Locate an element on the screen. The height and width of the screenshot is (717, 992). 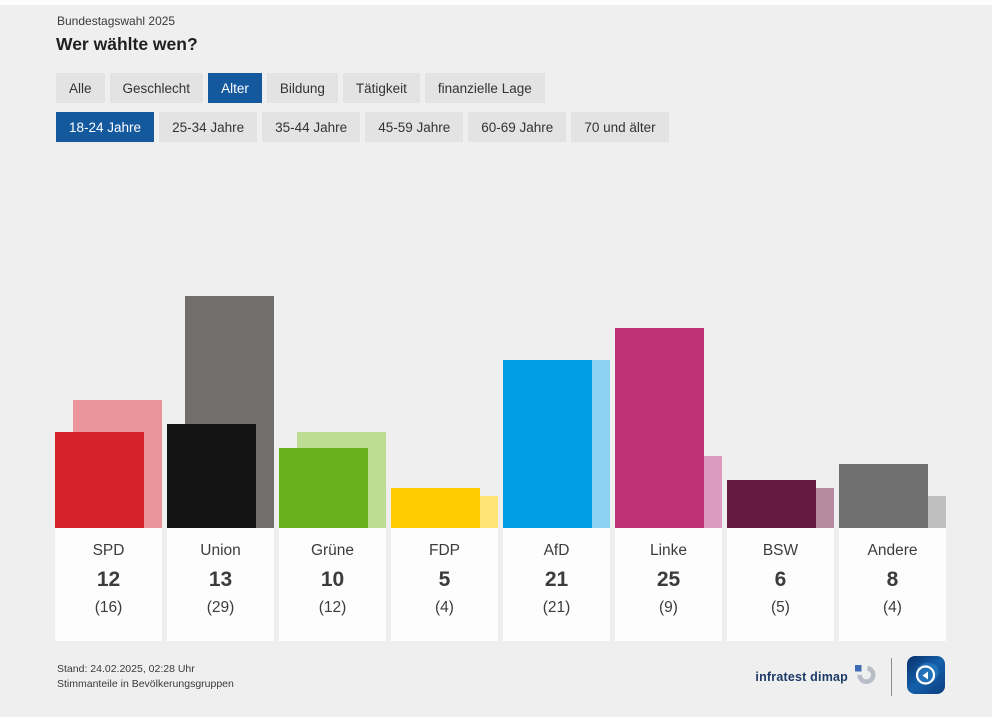
tab-age-25-34-jahre: 25-34 Jahre is located at coordinates (208, 127).